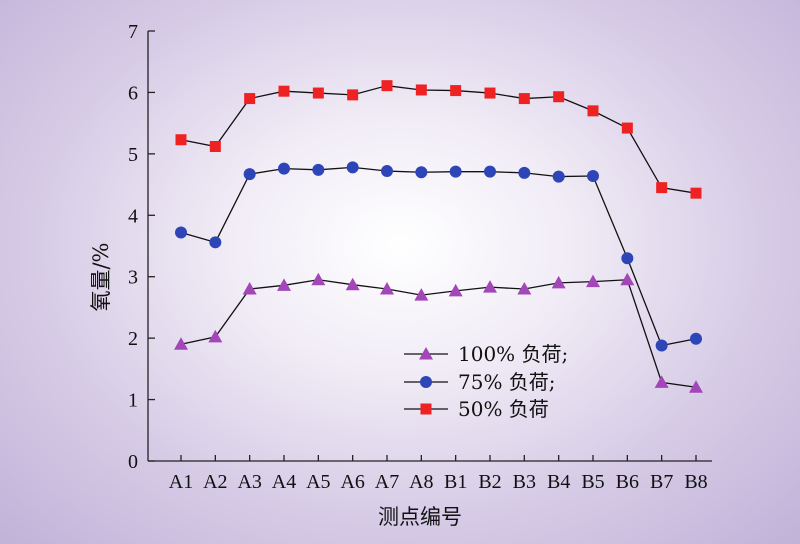 The height and width of the screenshot is (544, 800). What do you see at coordinates (181, 482) in the screenshot?
I see `x-tick-label: A1` at bounding box center [181, 482].